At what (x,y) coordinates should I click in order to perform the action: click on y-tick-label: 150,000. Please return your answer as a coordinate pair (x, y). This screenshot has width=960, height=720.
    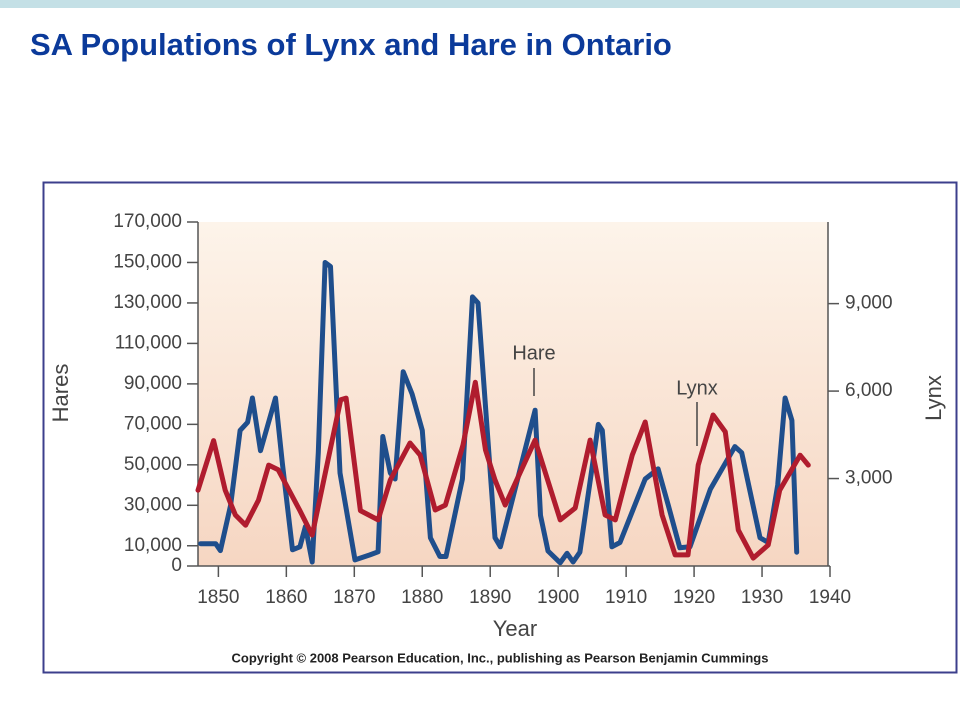
    Looking at the image, I should click on (147, 261).